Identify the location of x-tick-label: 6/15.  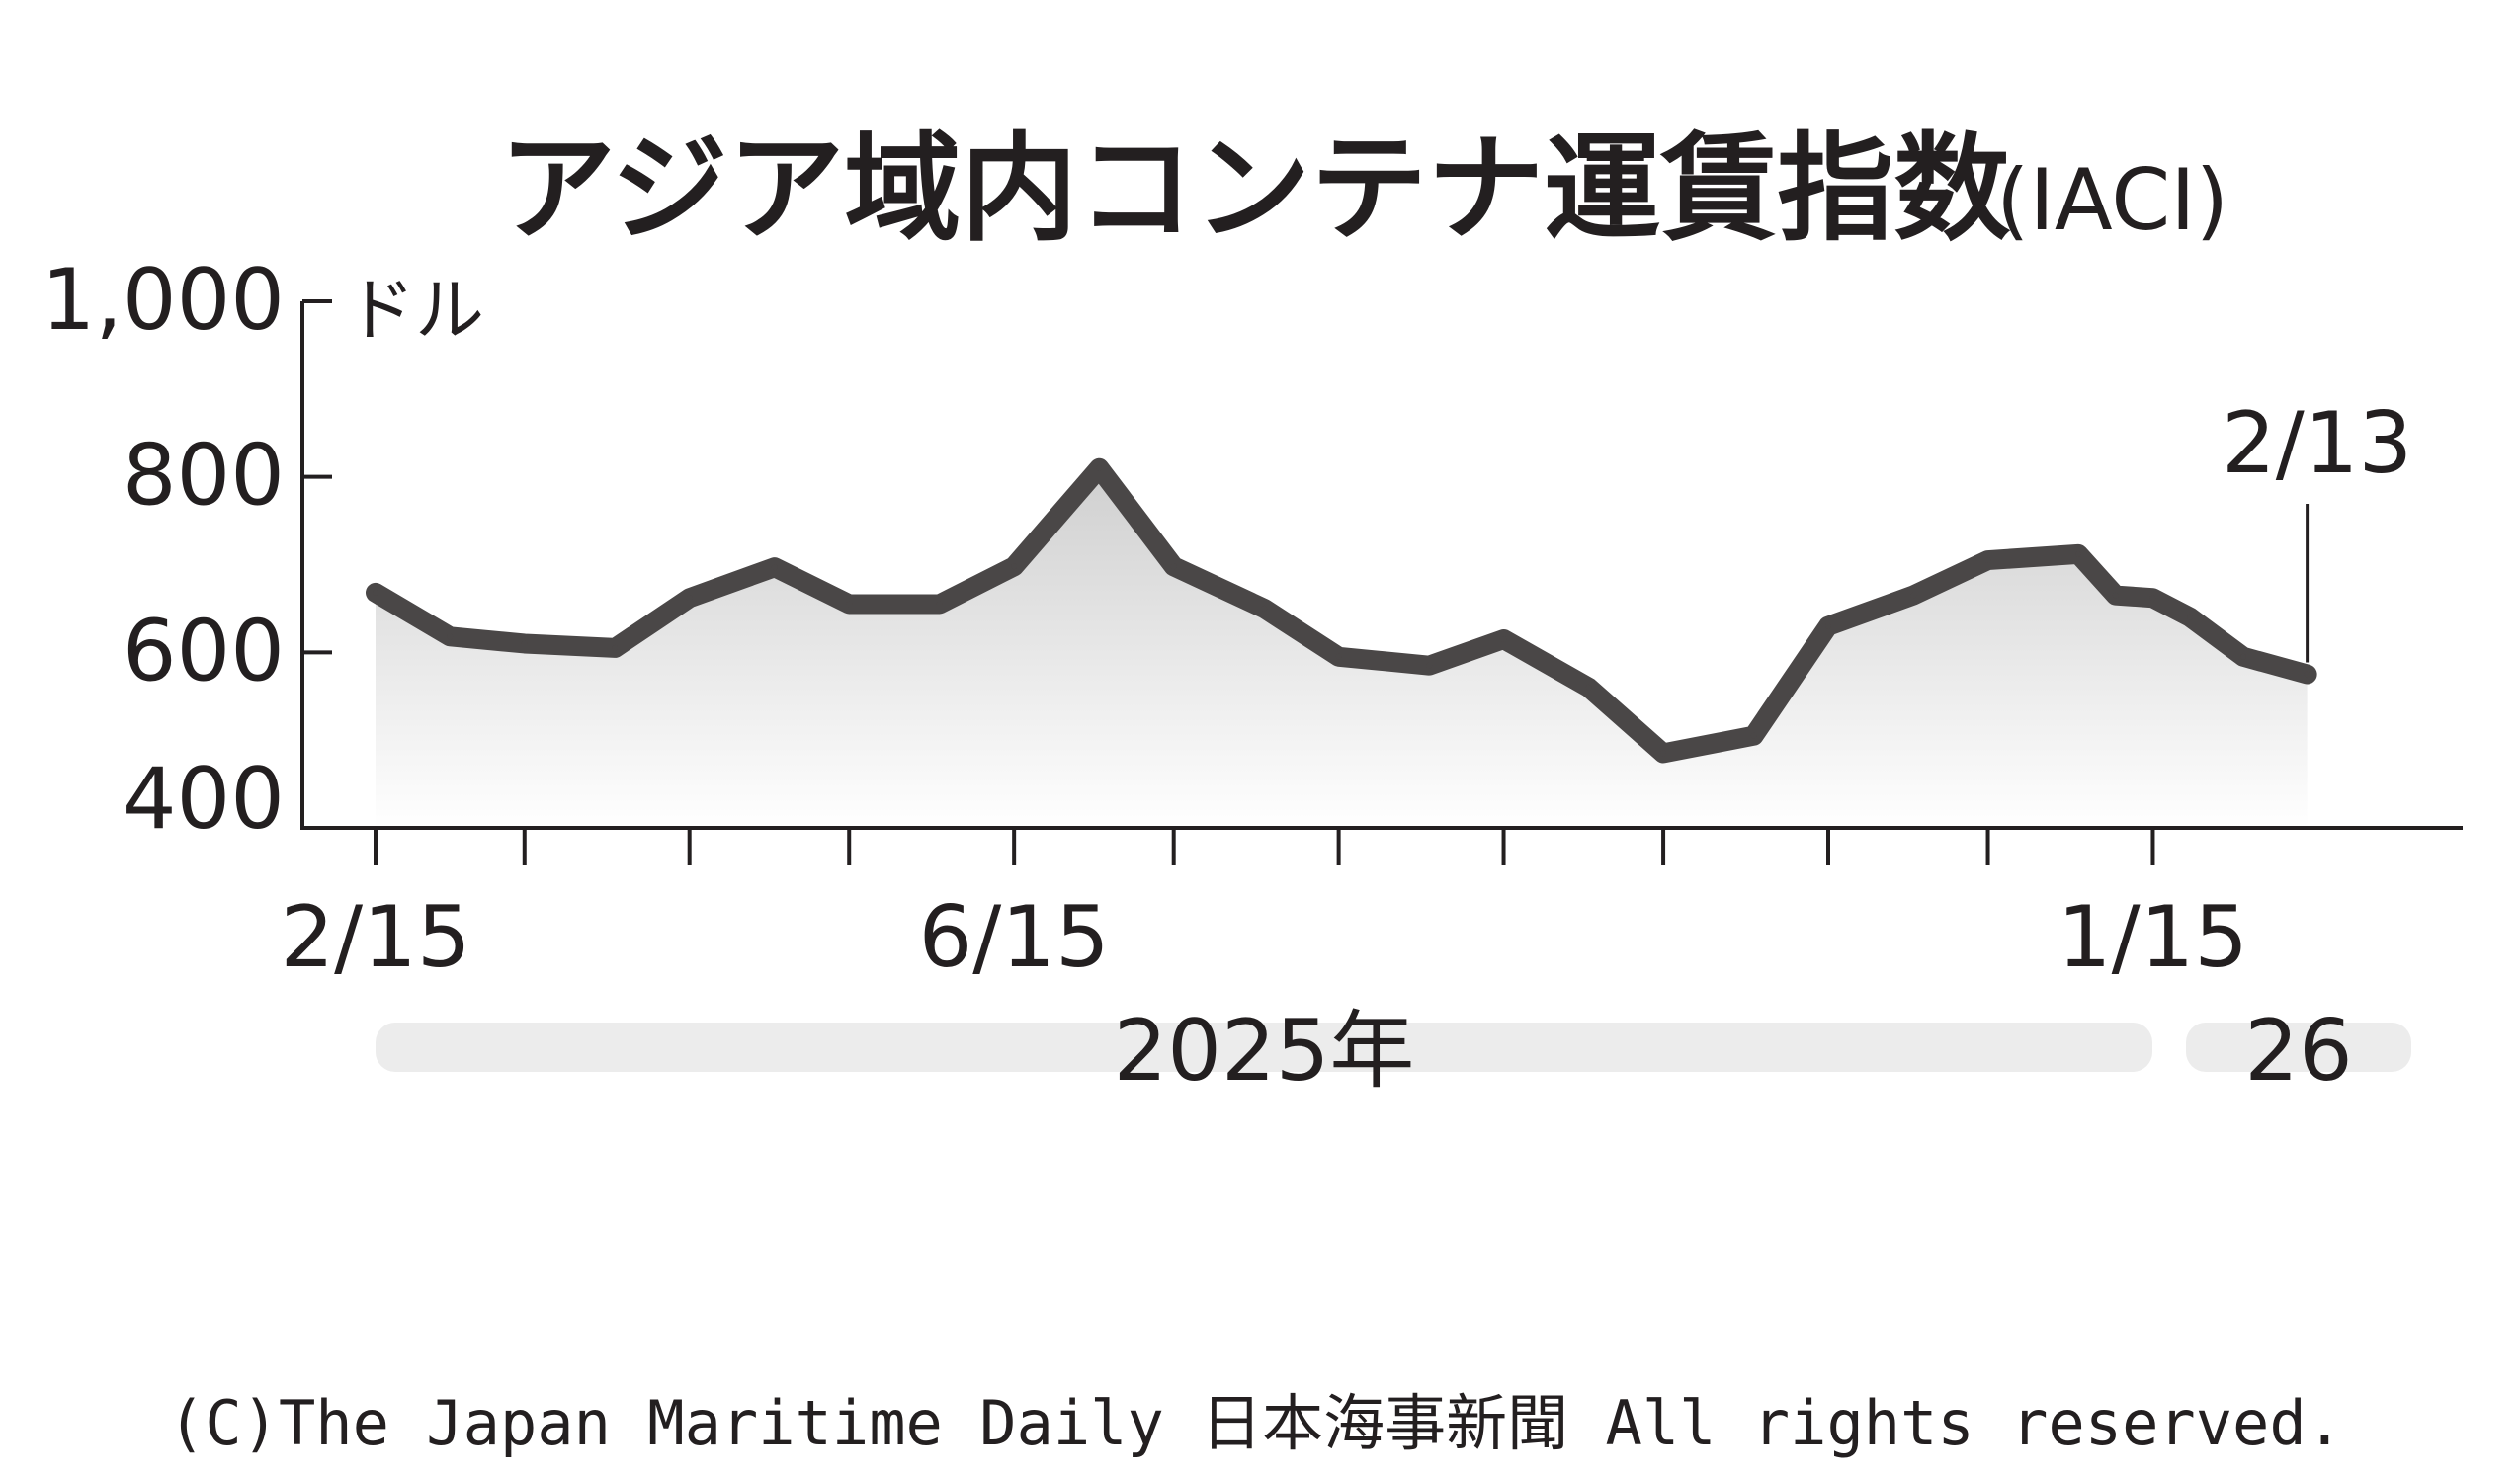
(1014, 937).